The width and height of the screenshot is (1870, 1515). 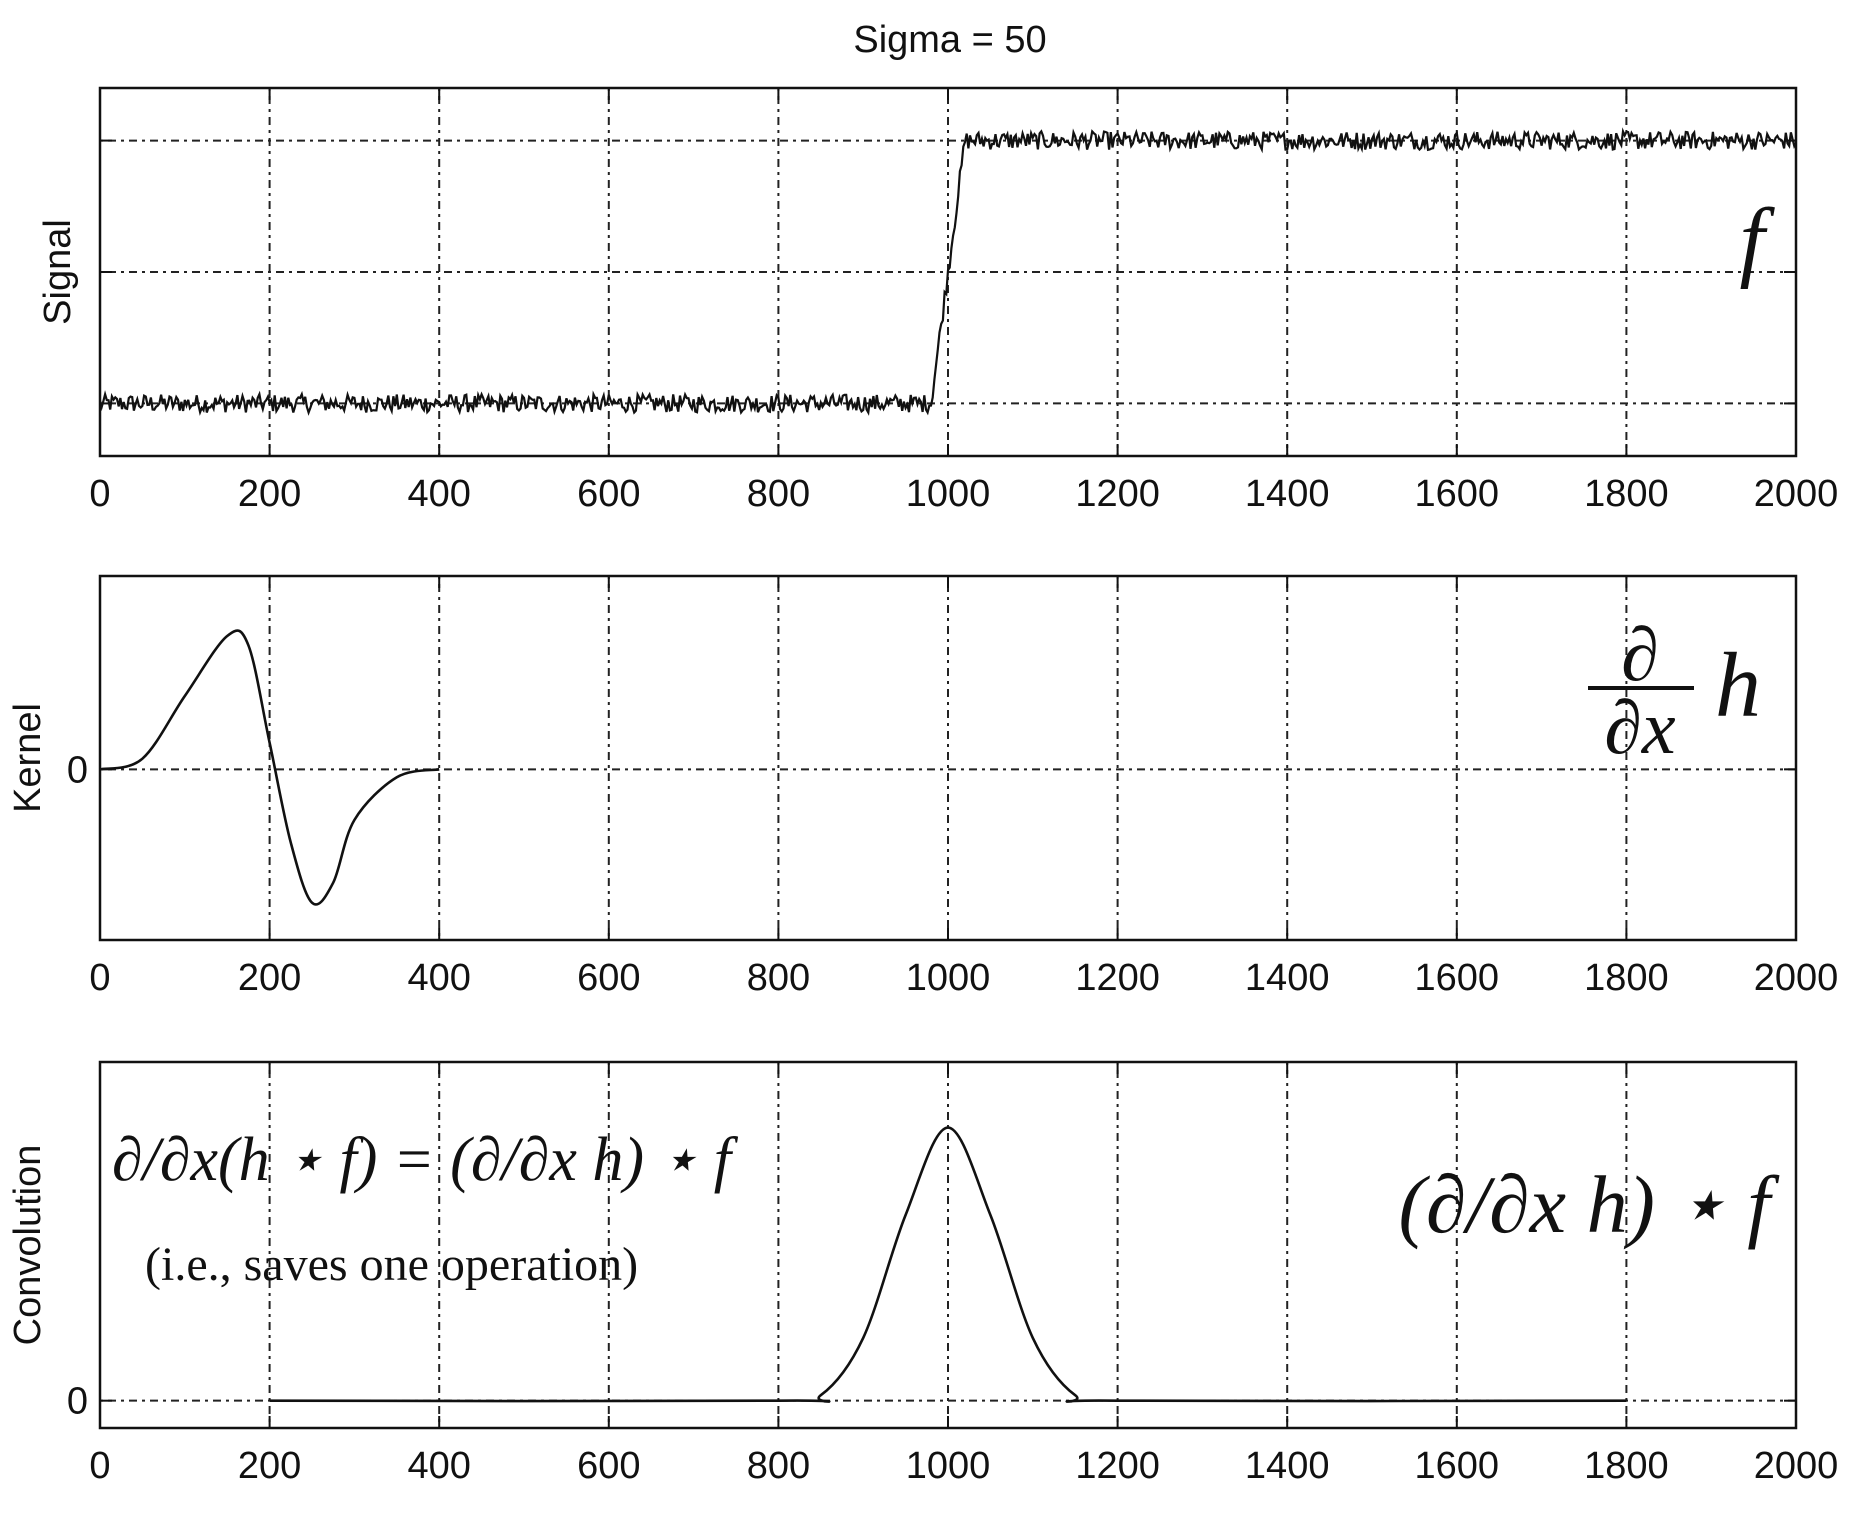 I want to click on kernel-annotation-h: h, so click(x=1738, y=685).